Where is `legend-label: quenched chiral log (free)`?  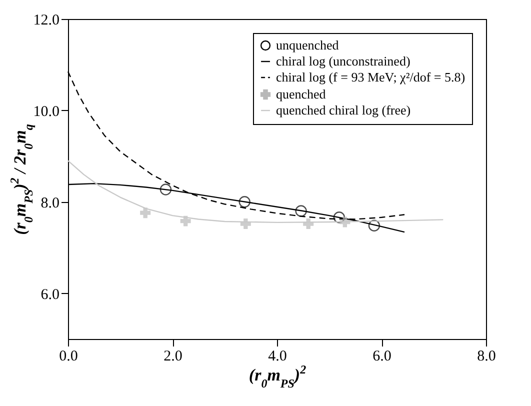 legend-label: quenched chiral log (free) is located at coordinates (343, 110).